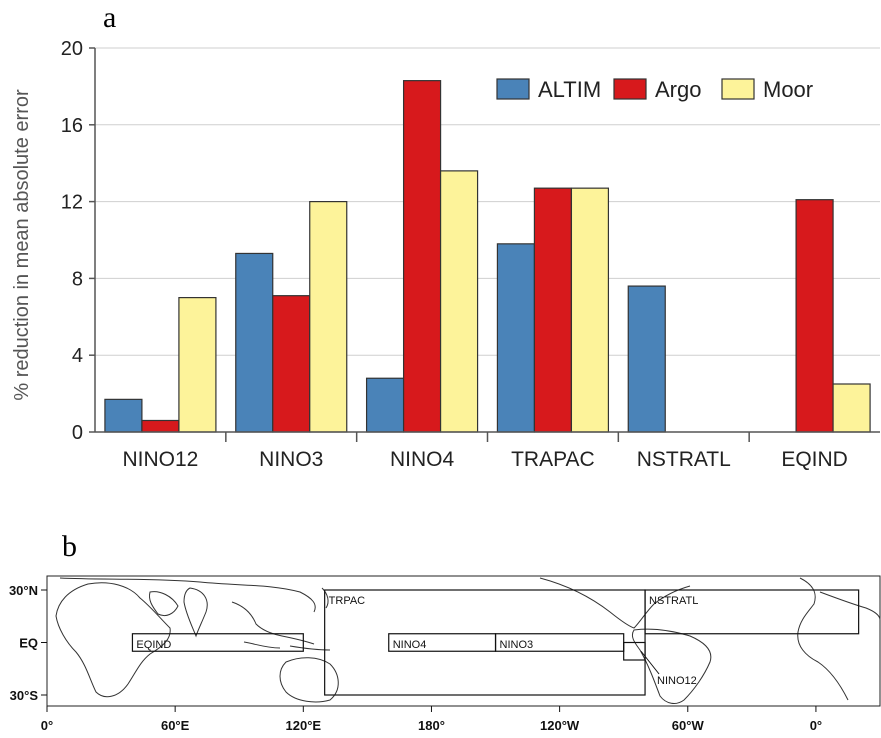 The image size is (881, 738). Describe the element at coordinates (304, 725) in the screenshot. I see `map-x-tick-label: 120°E` at that location.